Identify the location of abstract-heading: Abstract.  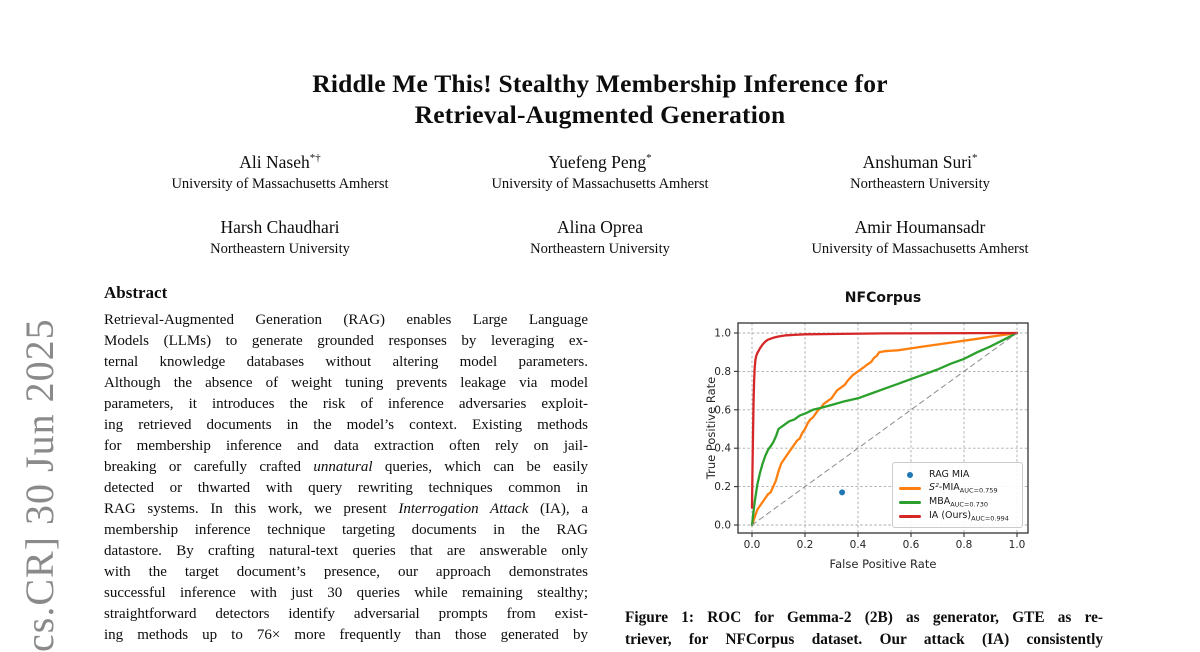
(136, 292).